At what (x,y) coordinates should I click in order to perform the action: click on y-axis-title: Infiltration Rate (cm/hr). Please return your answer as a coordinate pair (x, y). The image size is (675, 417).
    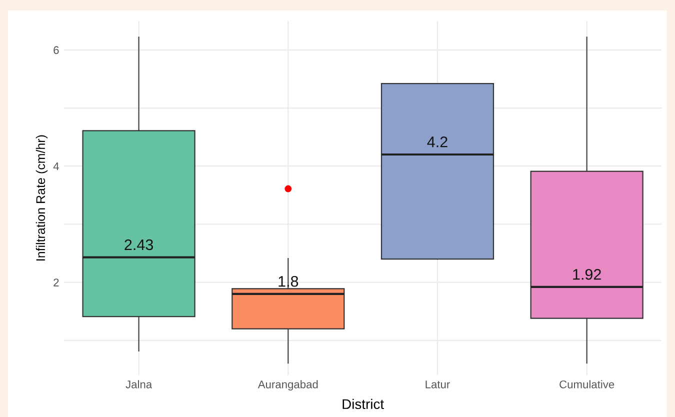
    Looking at the image, I should click on (42, 197).